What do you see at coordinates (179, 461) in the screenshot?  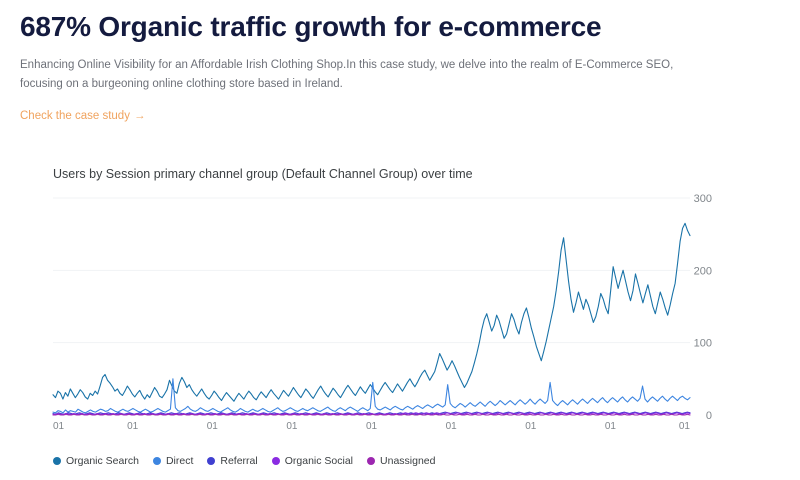 I see `legend-item-label: Direct` at bounding box center [179, 461].